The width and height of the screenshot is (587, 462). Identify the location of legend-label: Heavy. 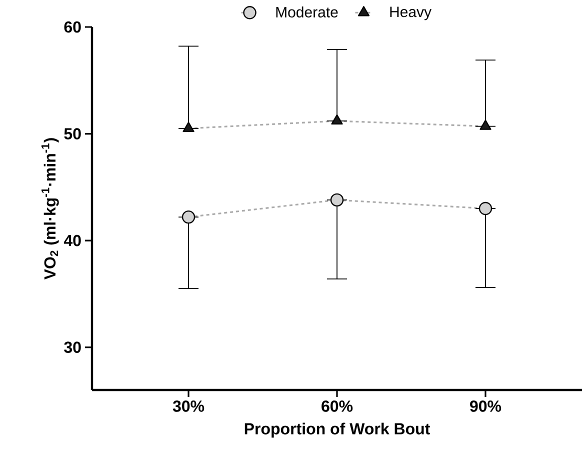
(411, 13).